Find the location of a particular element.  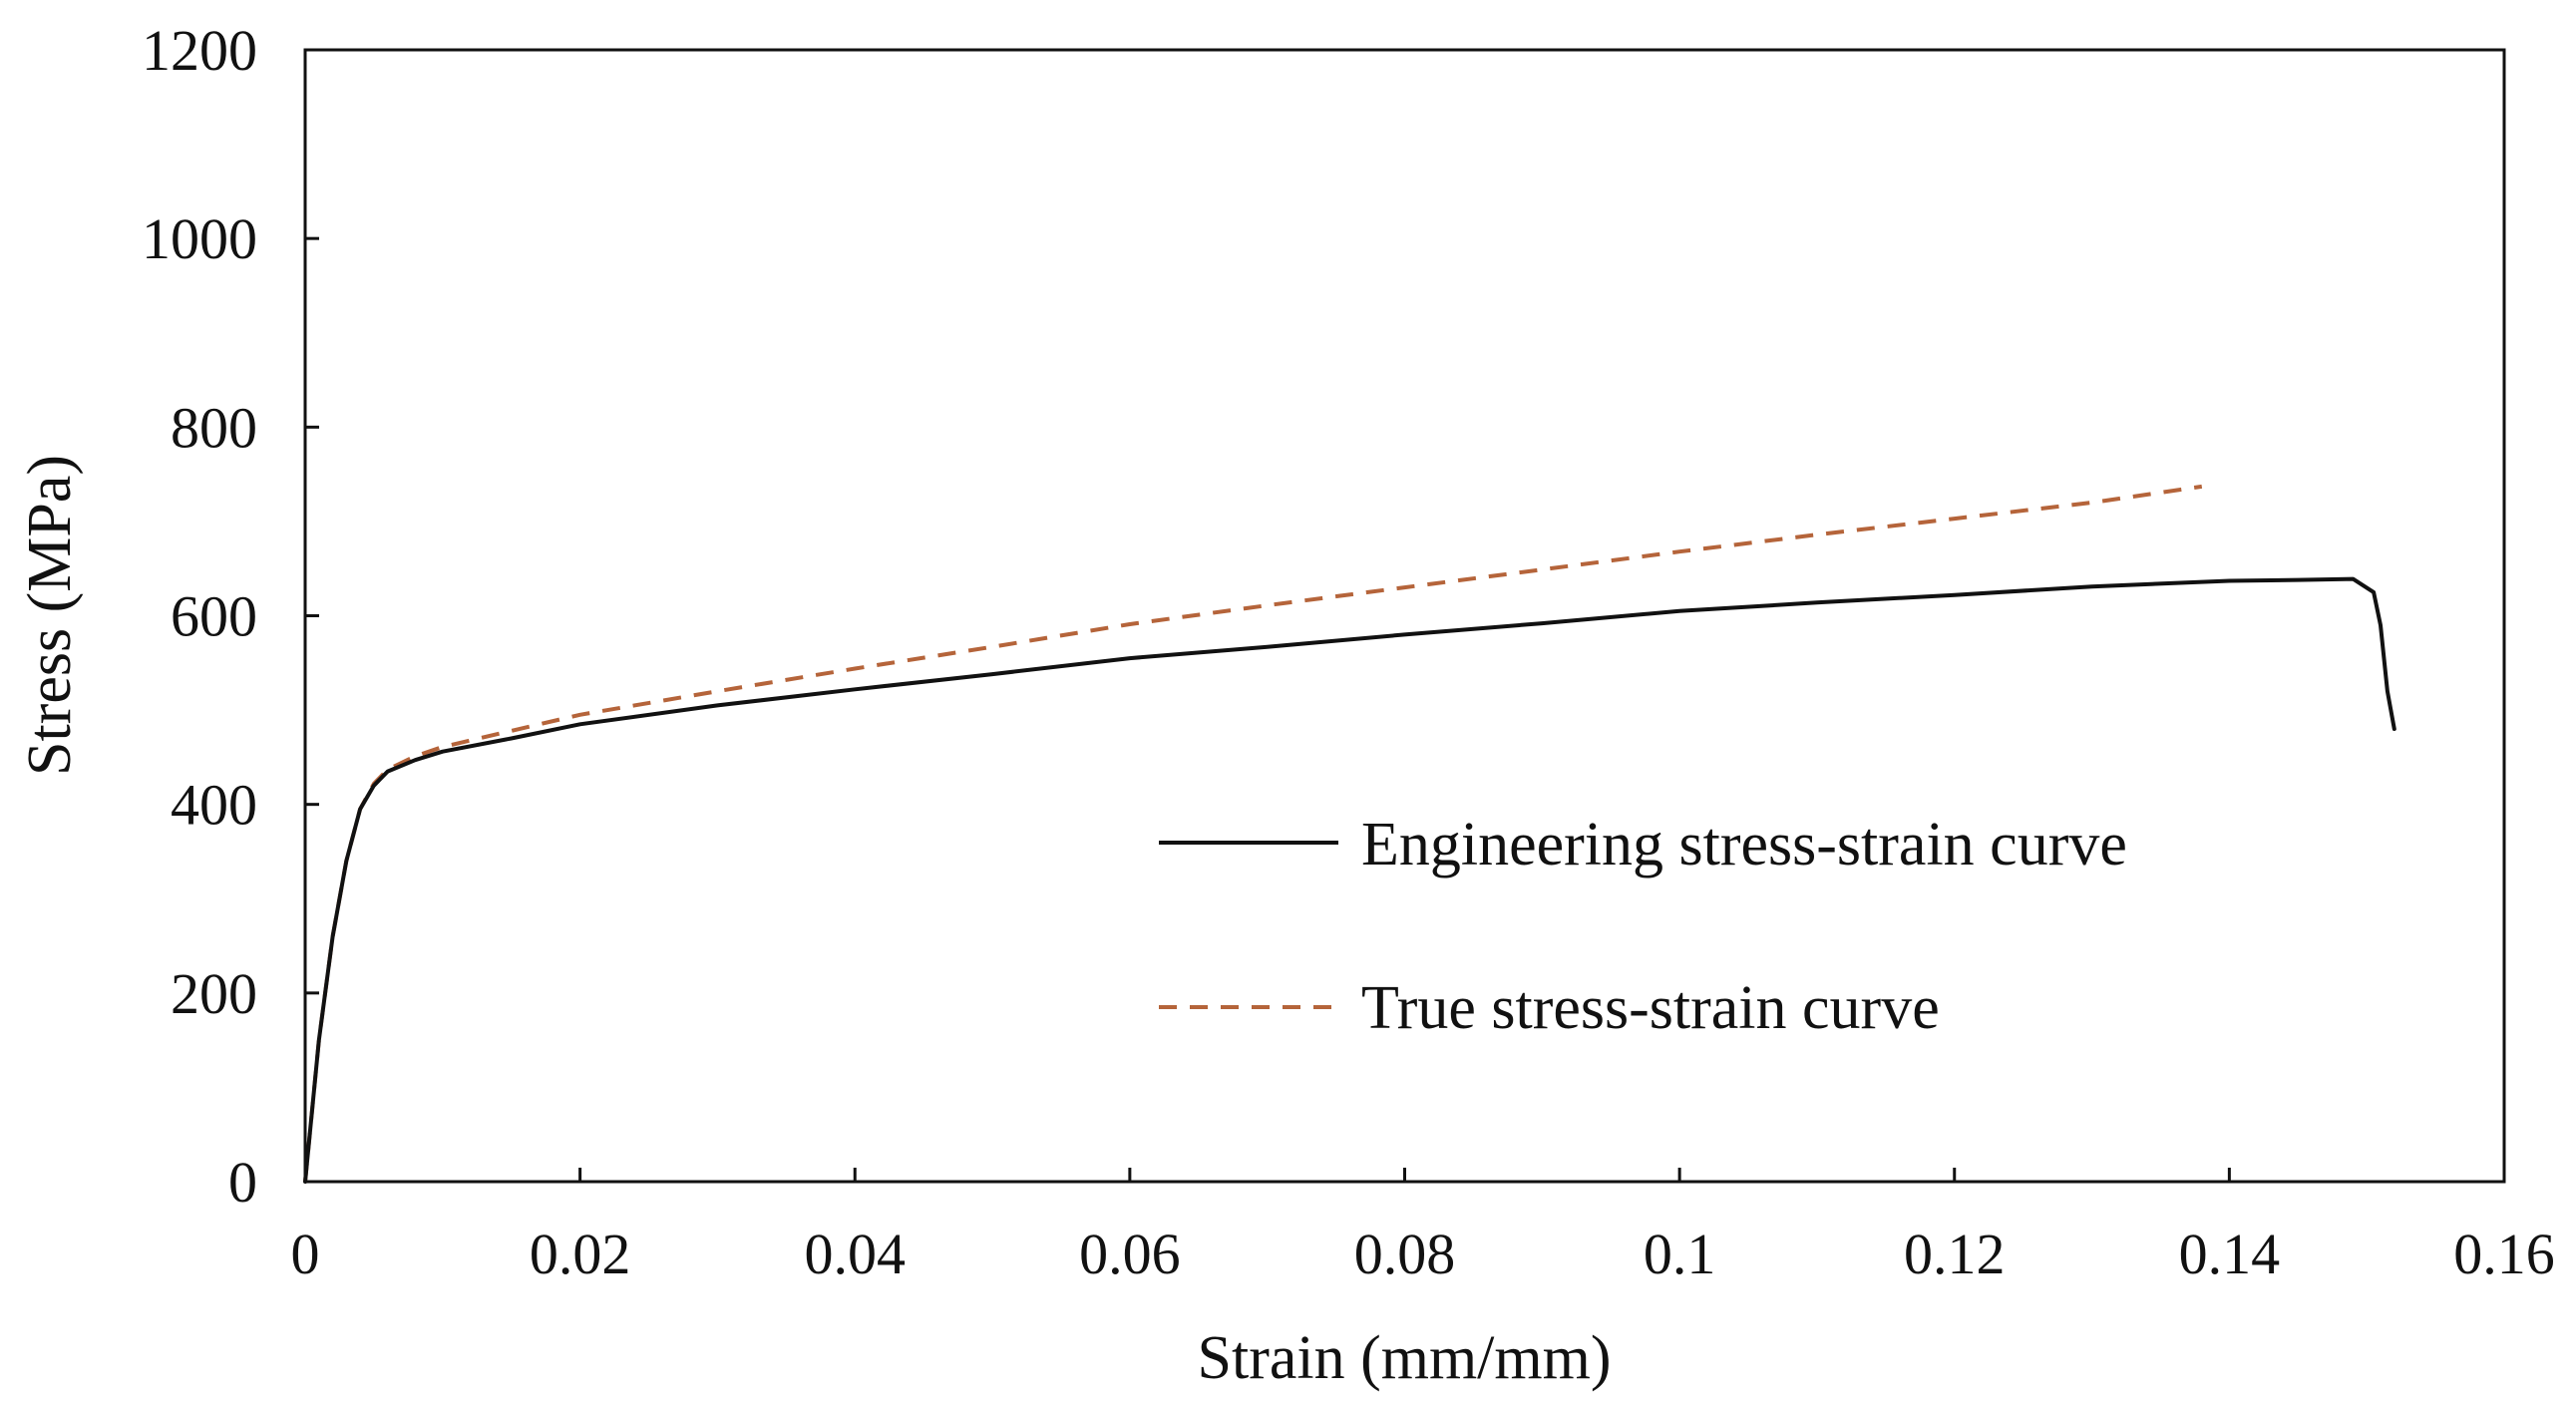

x-tick-label: 0.16 is located at coordinates (2504, 1254).